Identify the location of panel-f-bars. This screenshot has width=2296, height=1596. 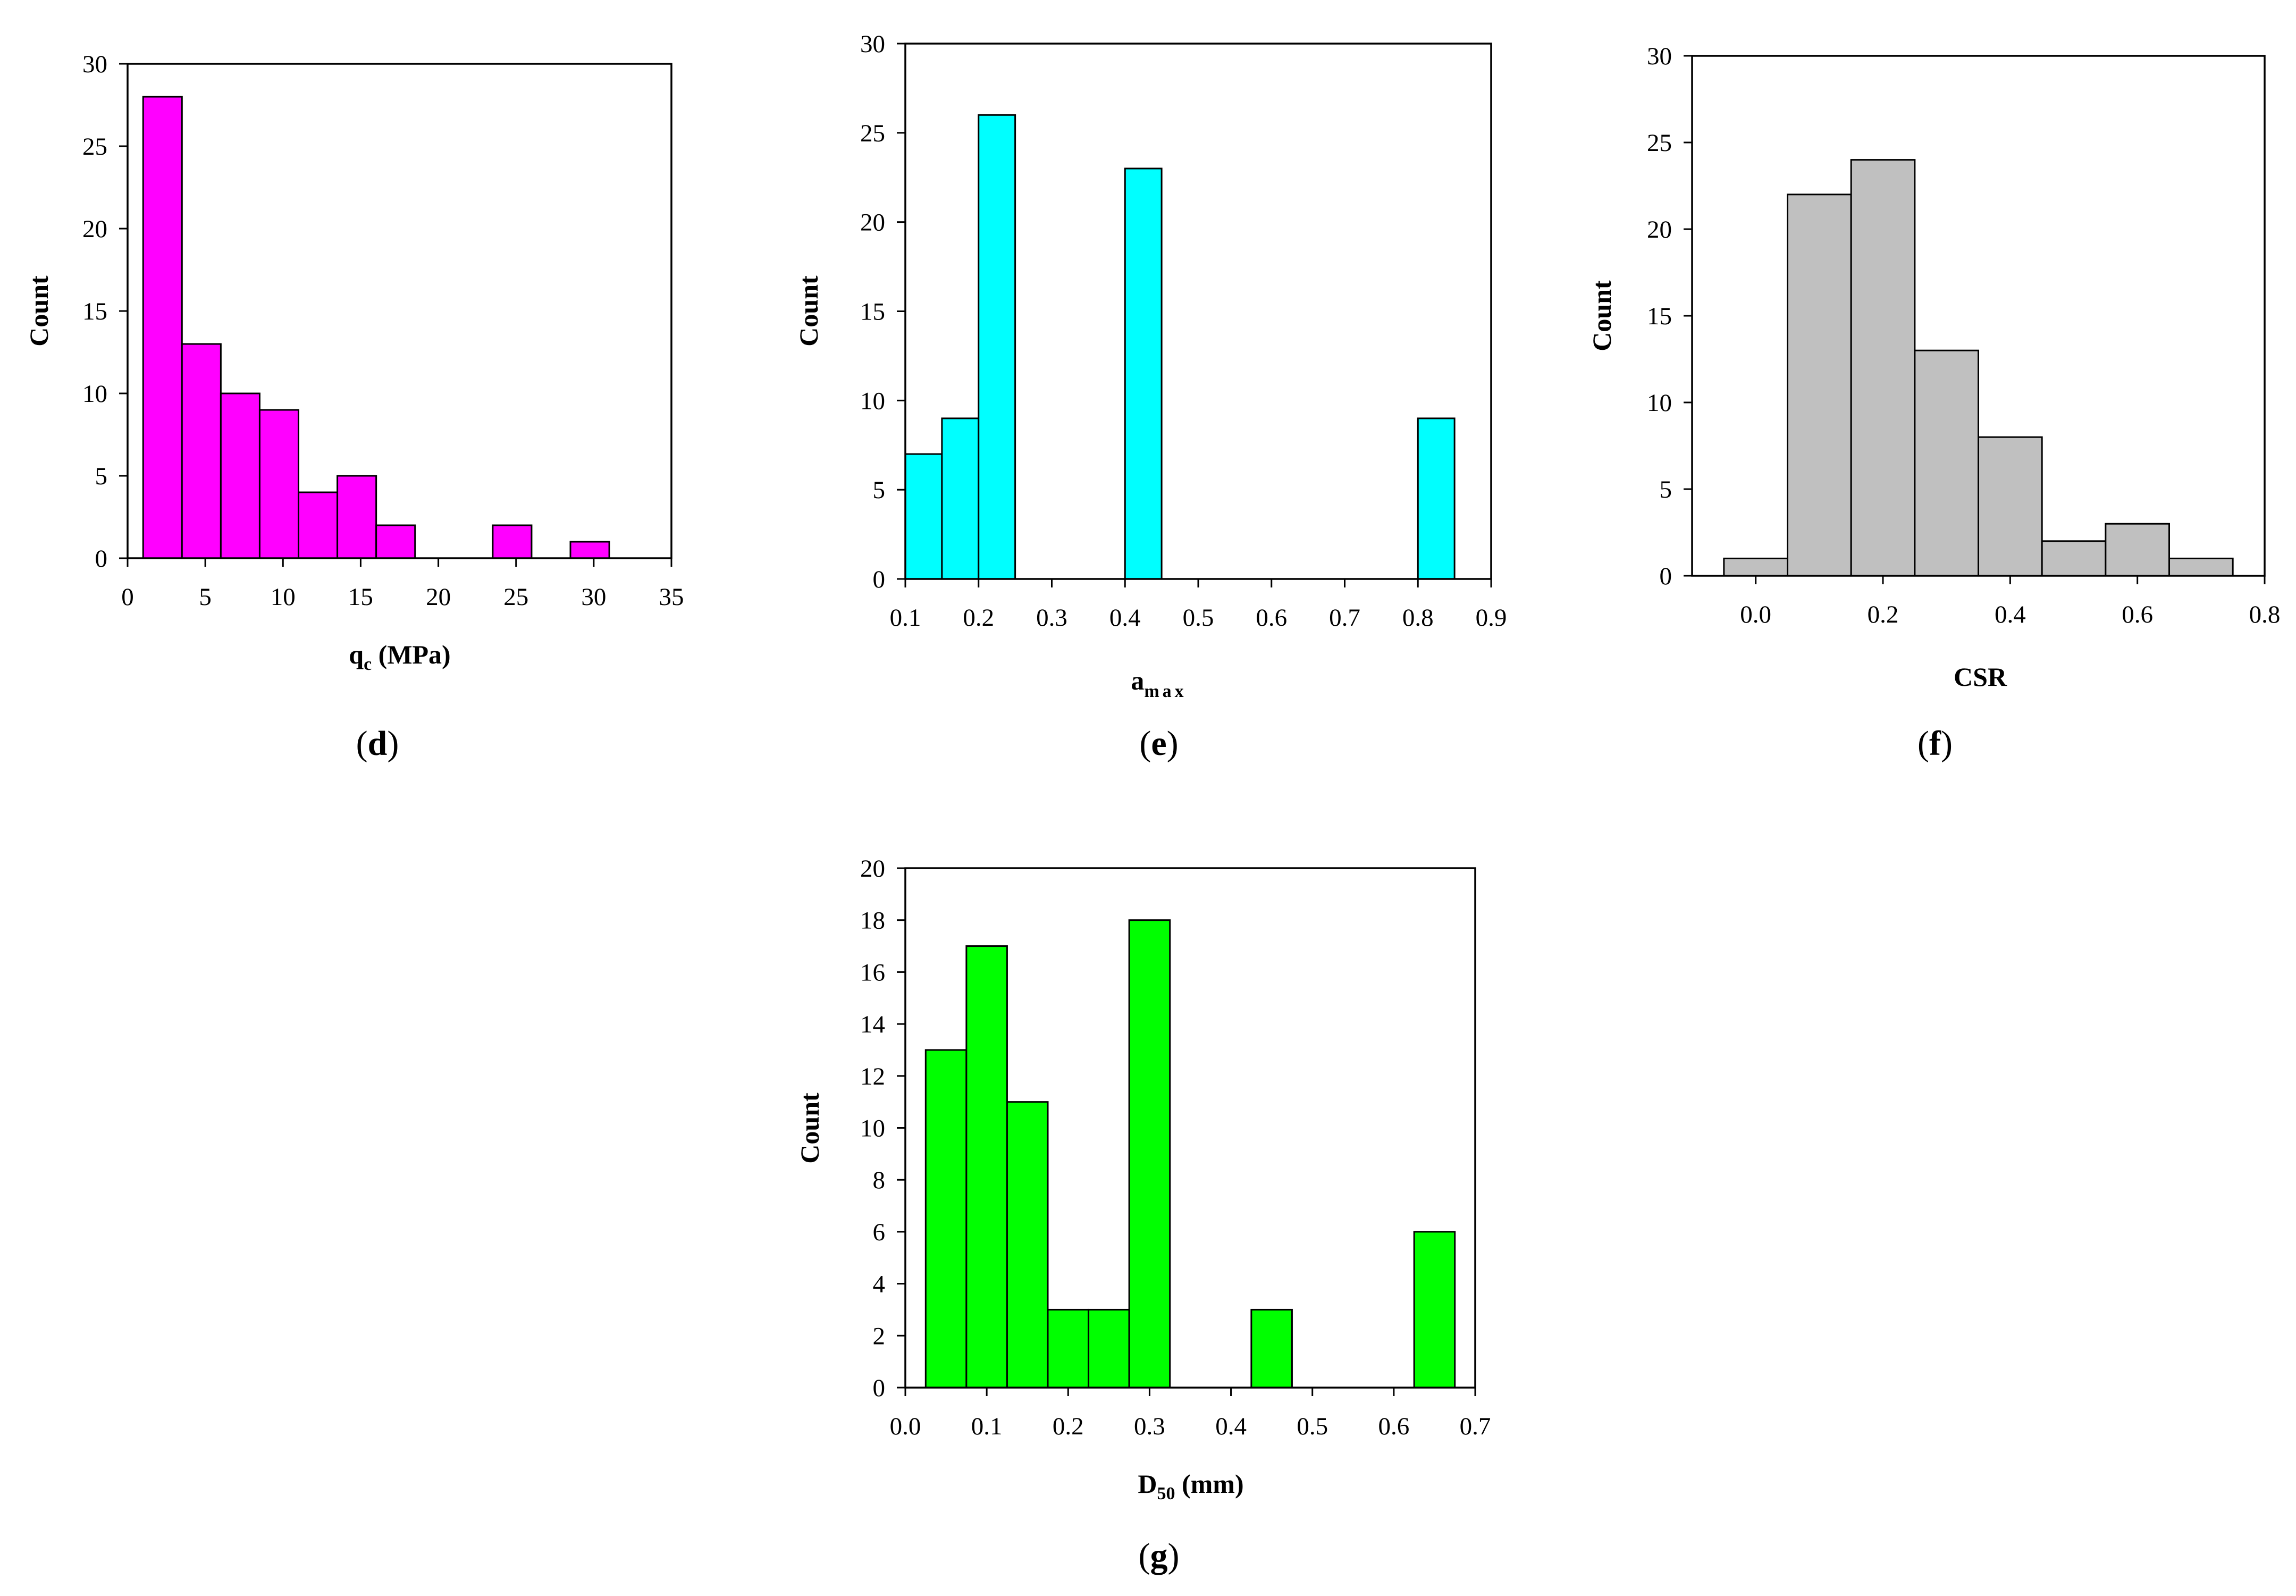
(1979, 368).